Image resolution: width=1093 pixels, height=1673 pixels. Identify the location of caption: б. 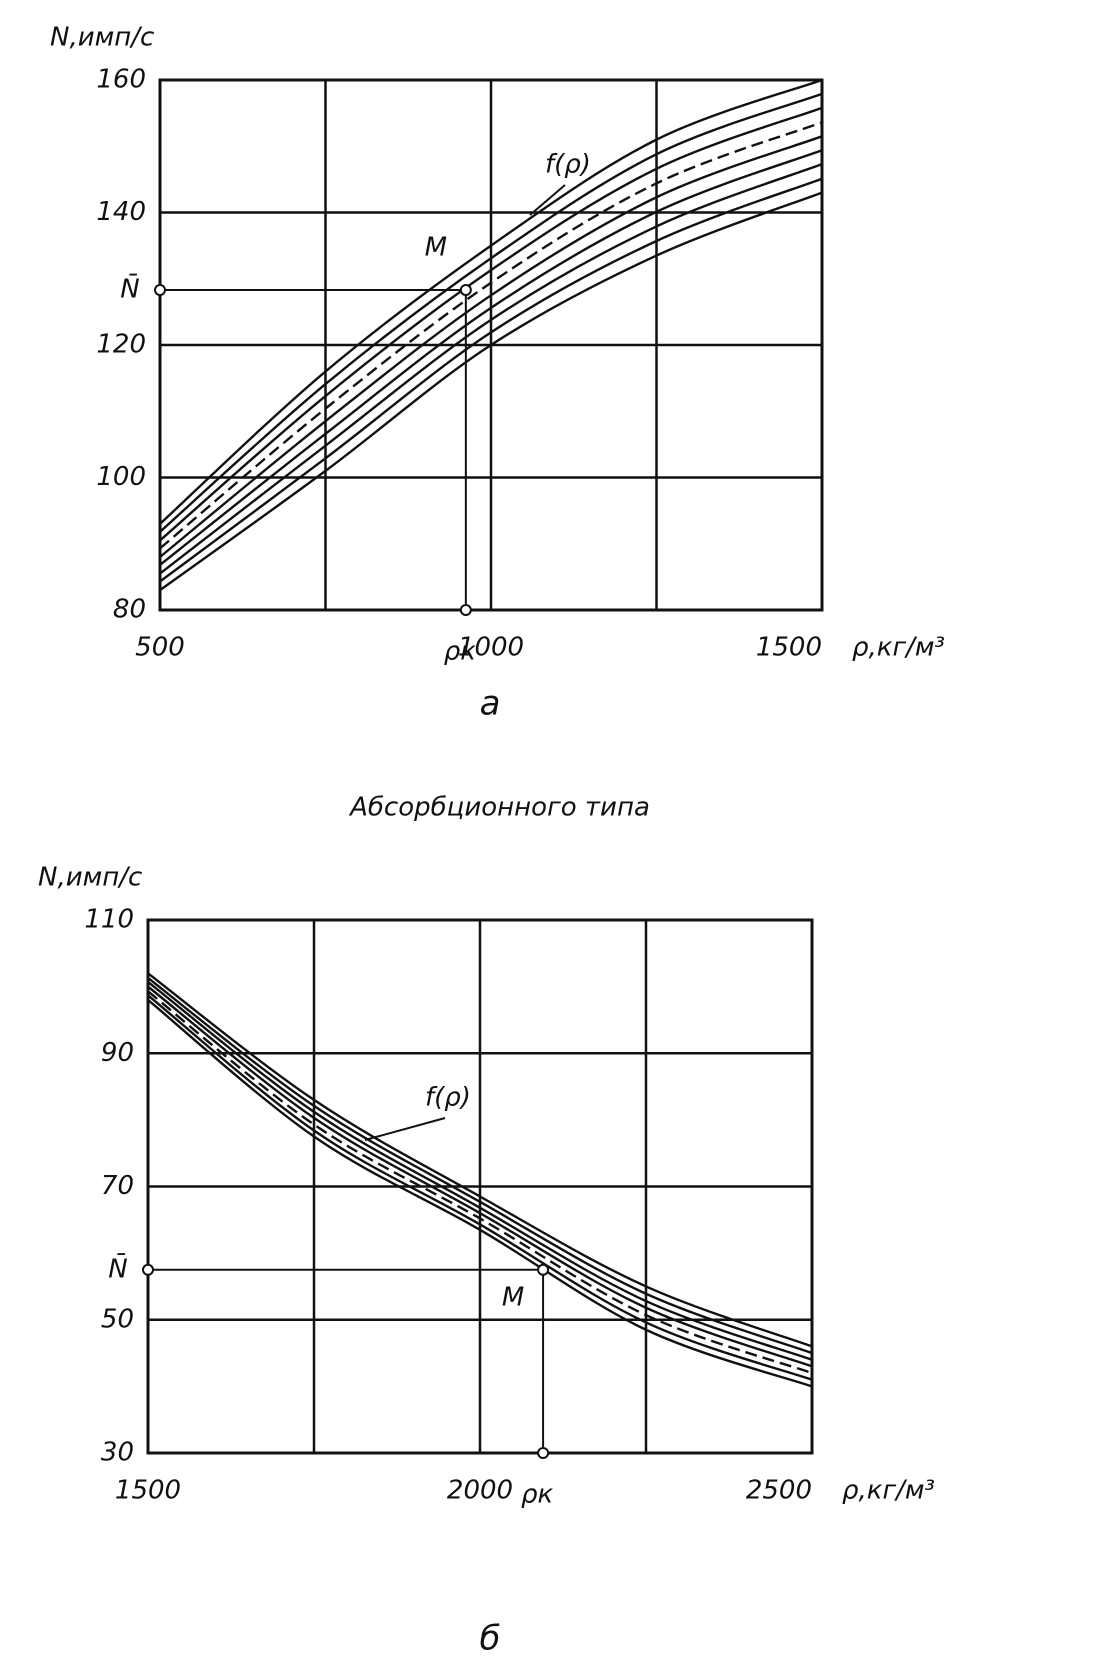
(490, 1639).